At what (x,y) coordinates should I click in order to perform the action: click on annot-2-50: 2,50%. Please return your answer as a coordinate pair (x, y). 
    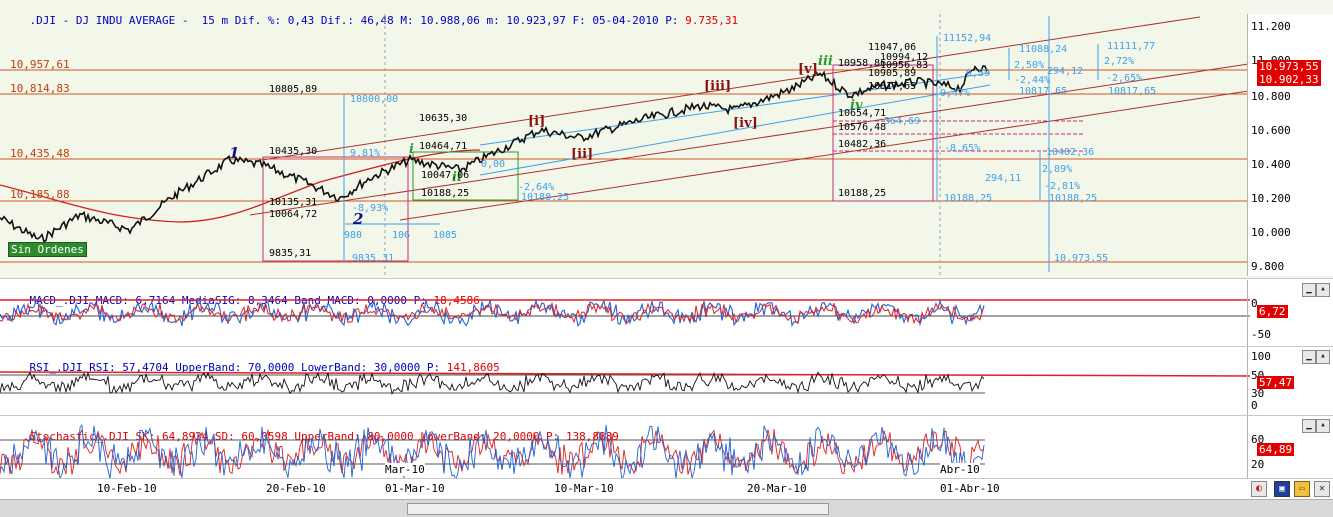
    Looking at the image, I should click on (1029, 65).